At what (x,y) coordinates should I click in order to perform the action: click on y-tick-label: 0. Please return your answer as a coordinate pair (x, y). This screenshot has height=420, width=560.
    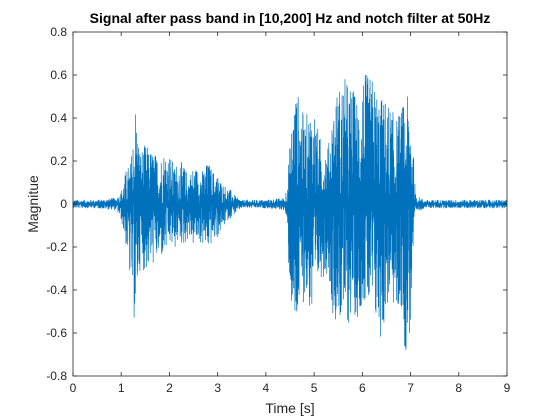
    Looking at the image, I should click on (63, 204).